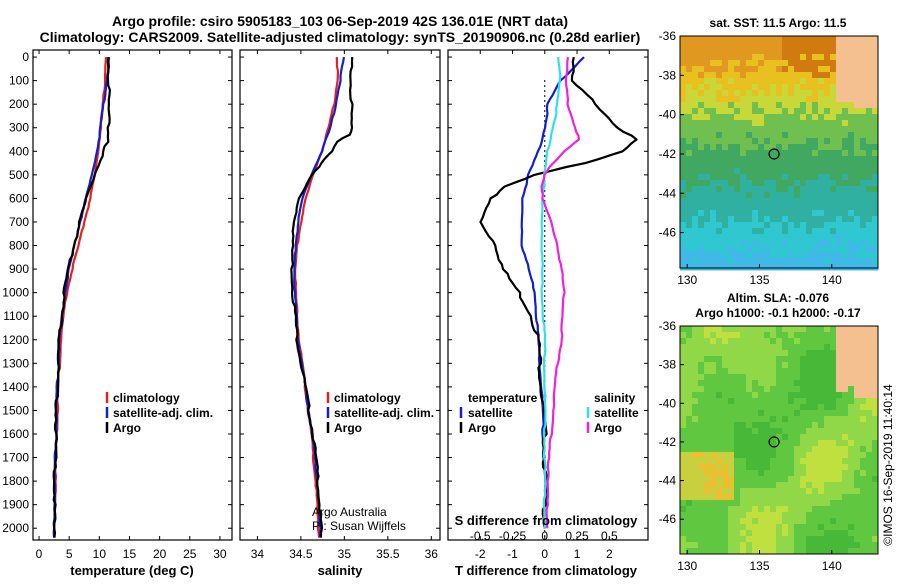  What do you see at coordinates (160, 554) in the screenshot?
I see `x-tick-label: 20` at bounding box center [160, 554].